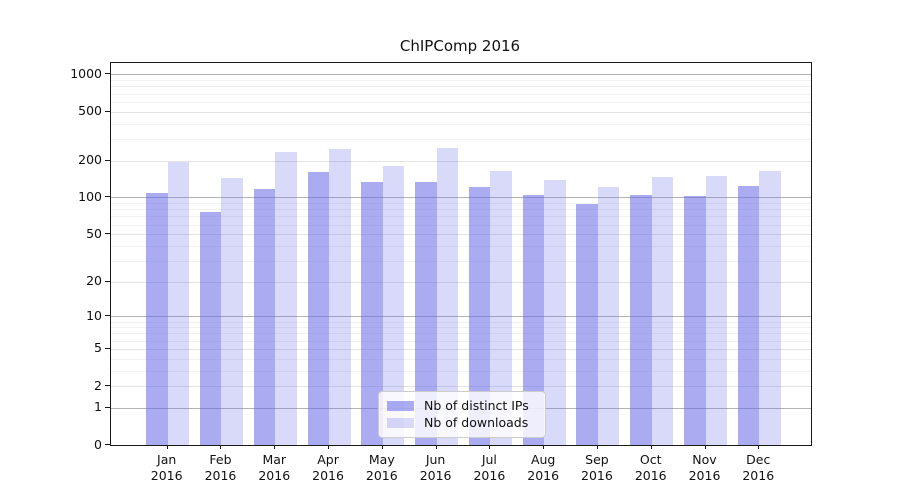  What do you see at coordinates (587, 324) in the screenshot?
I see `bar-distinct-ips-sep` at bounding box center [587, 324].